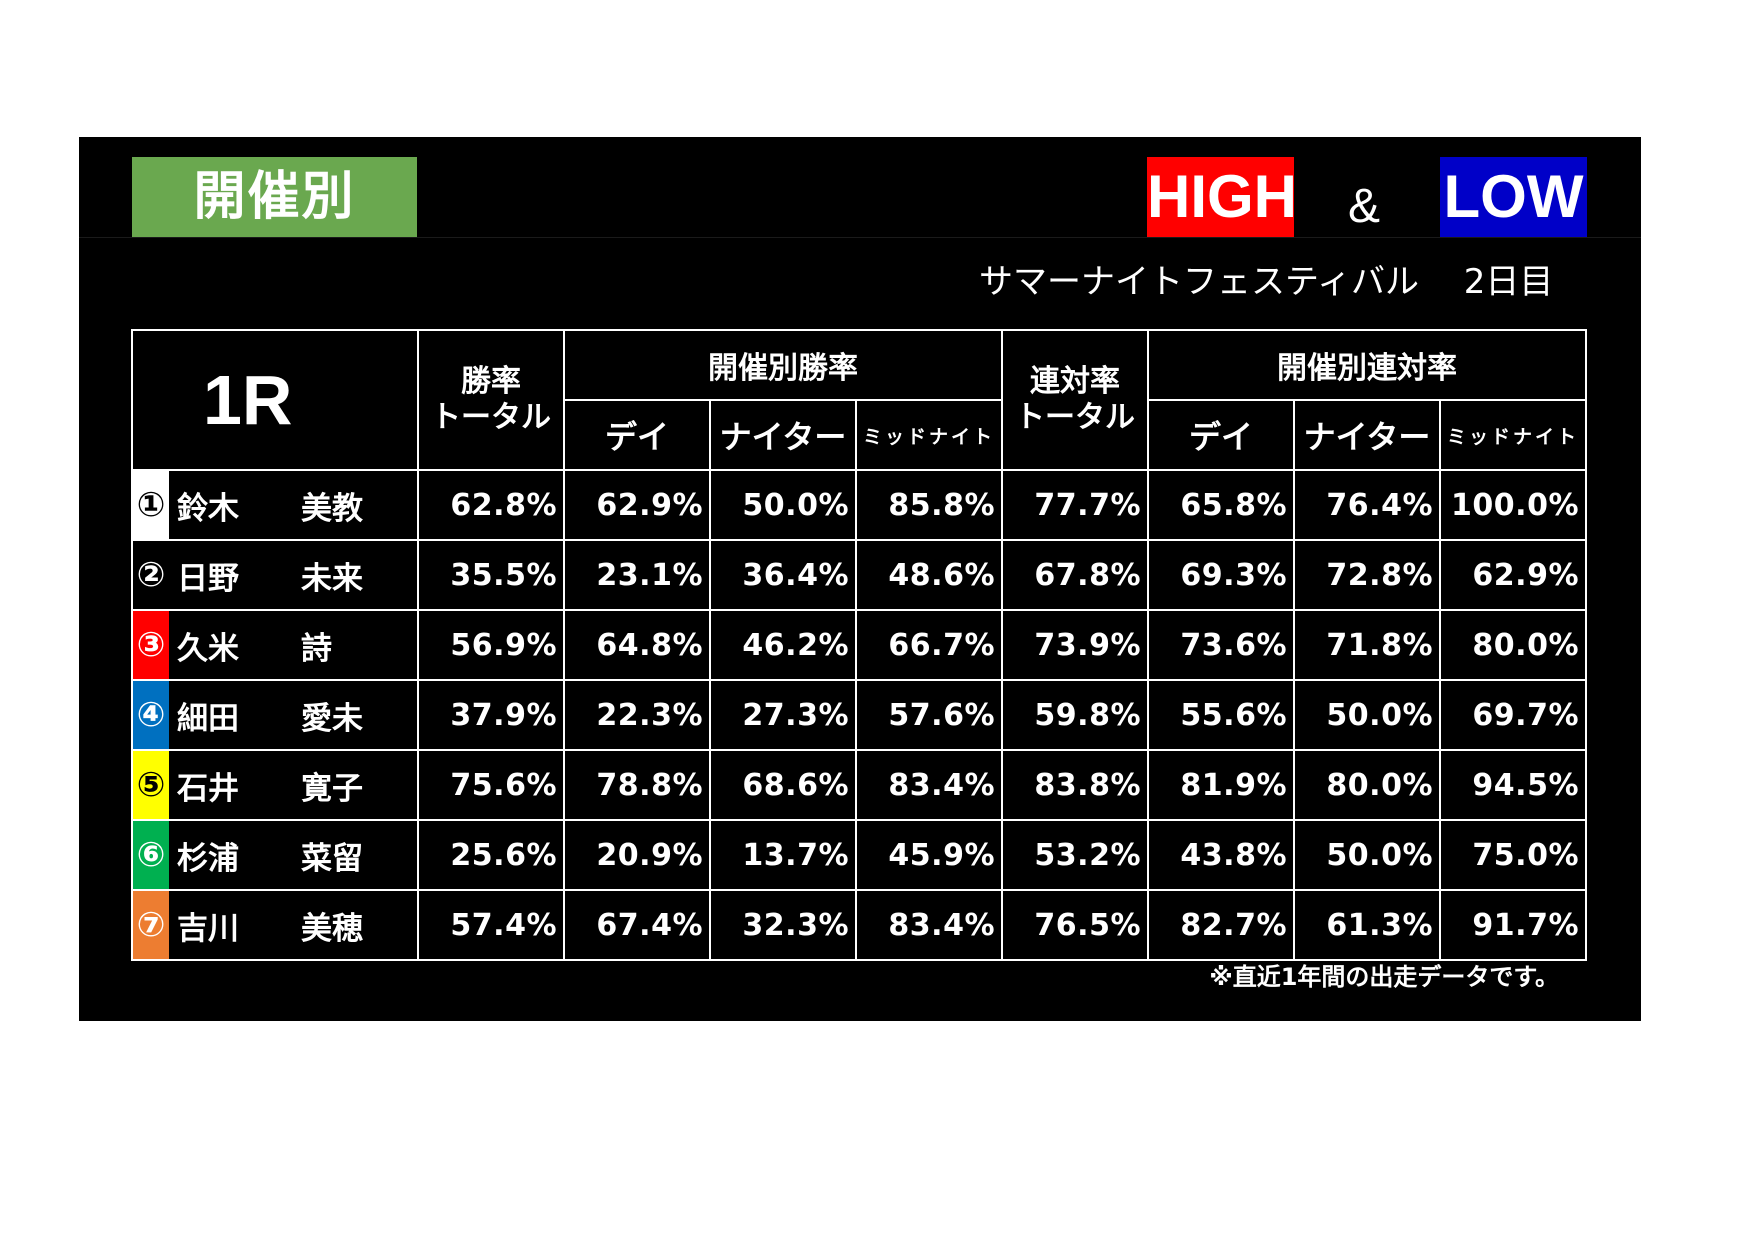  Describe the element at coordinates (1513, 645) in the screenshot. I see `value-place-midnight: 80.0%` at that location.